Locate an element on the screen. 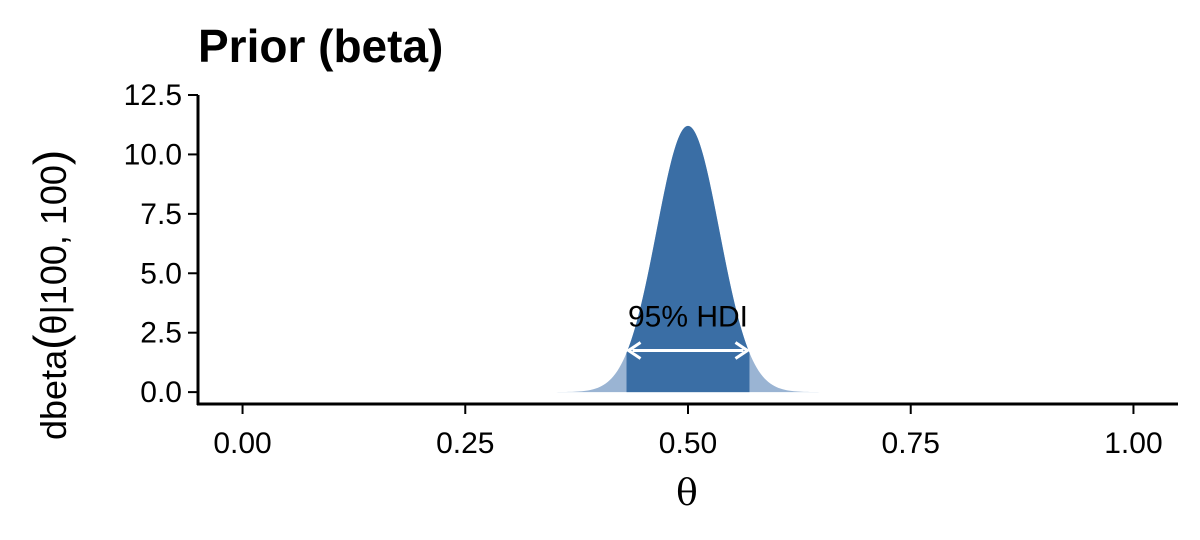  y-axis-title-paren-close: ) is located at coordinates (50, 157).